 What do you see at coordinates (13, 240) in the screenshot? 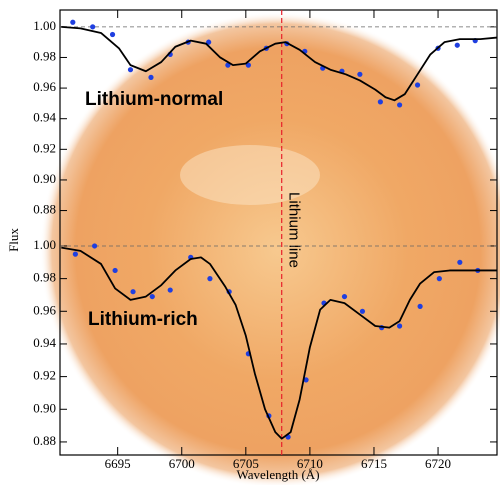
I see `y-axis-label: Flux` at bounding box center [13, 240].